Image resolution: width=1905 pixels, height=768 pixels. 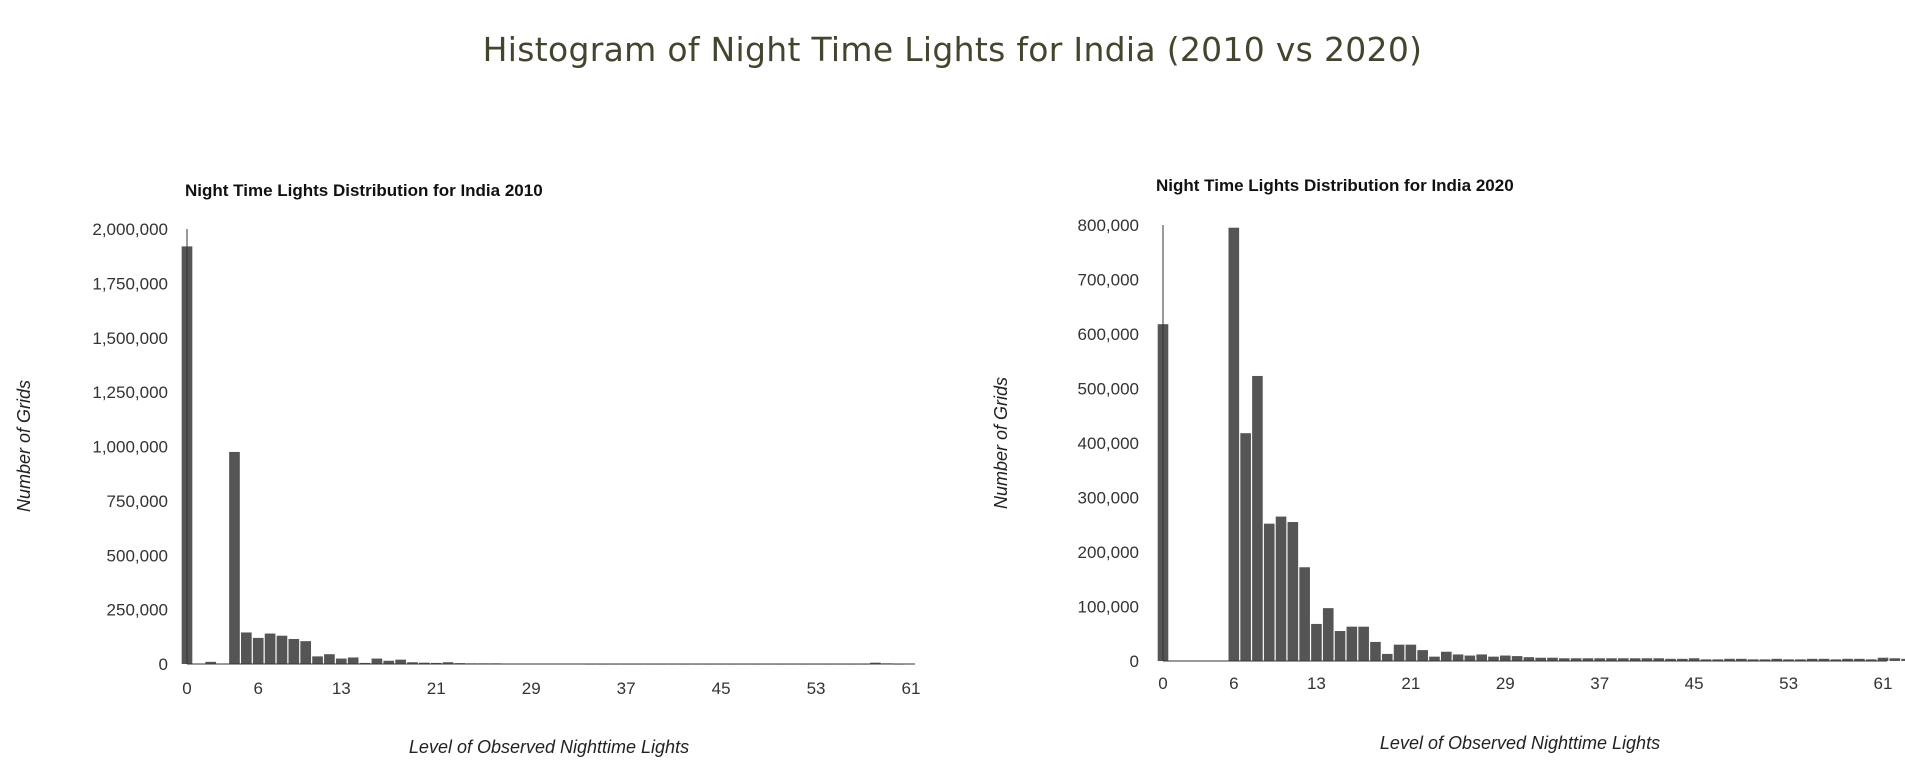 What do you see at coordinates (1108, 443) in the screenshot?
I see `y-tick-label: 400,000` at bounding box center [1108, 443].